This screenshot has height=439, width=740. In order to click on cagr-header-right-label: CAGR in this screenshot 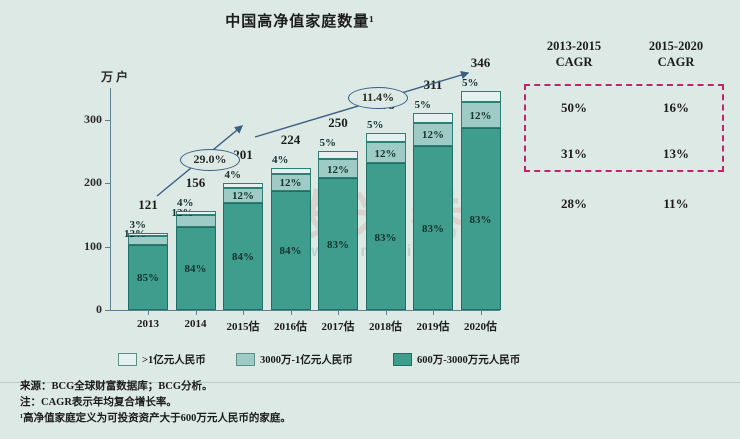, I will do `click(676, 62)`.